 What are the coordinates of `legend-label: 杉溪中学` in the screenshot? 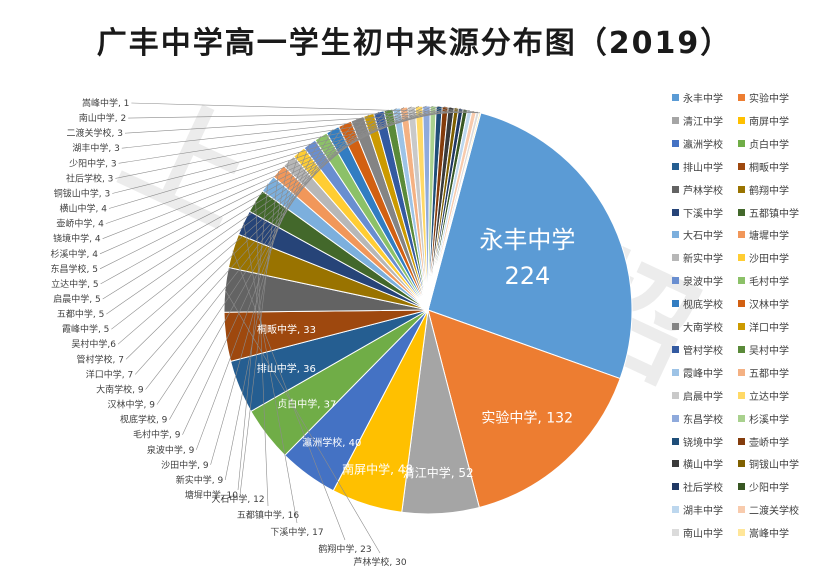 It's located at (769, 420).